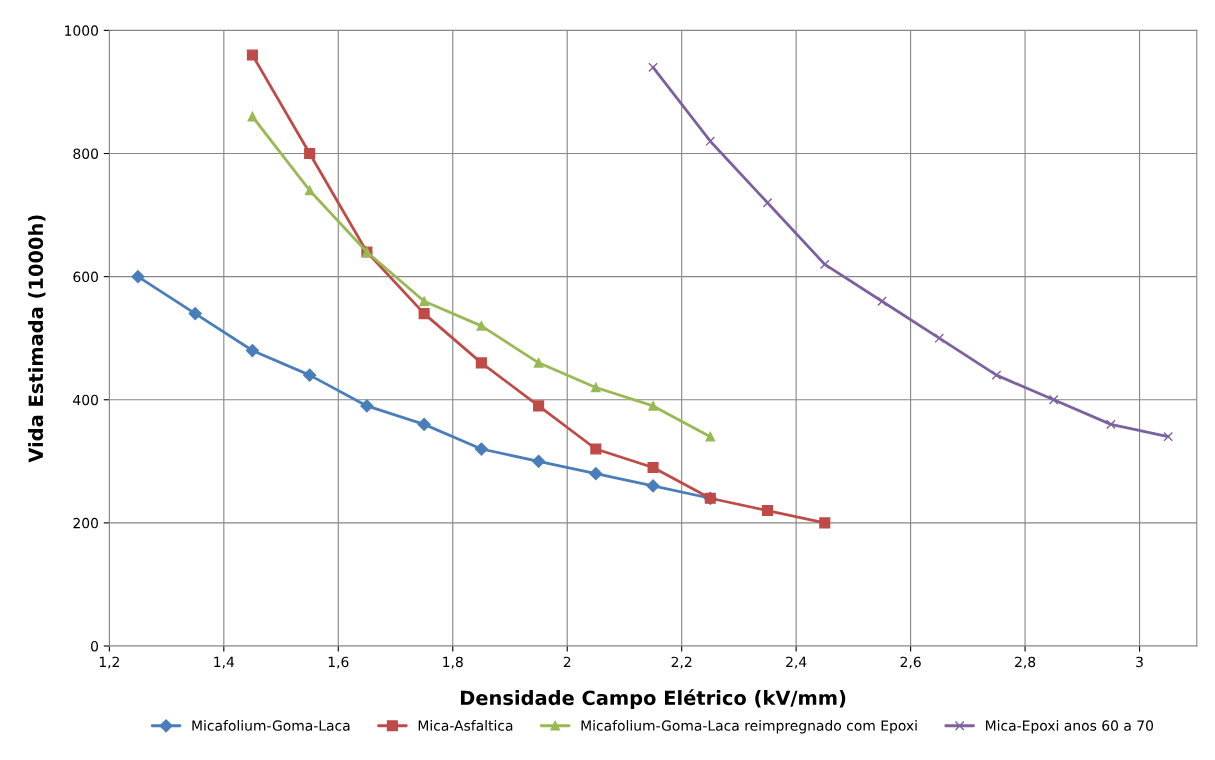 The image size is (1215, 760). I want to click on y-tick-label: 800, so click(86, 153).